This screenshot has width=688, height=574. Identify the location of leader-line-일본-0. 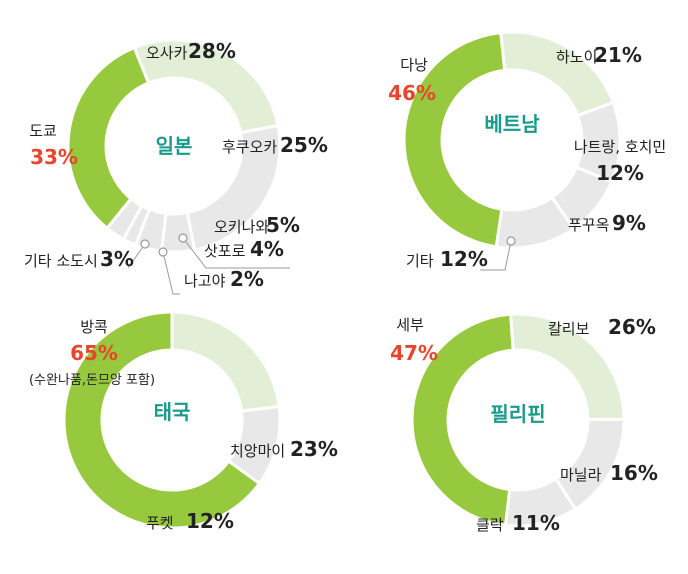
(236, 253).